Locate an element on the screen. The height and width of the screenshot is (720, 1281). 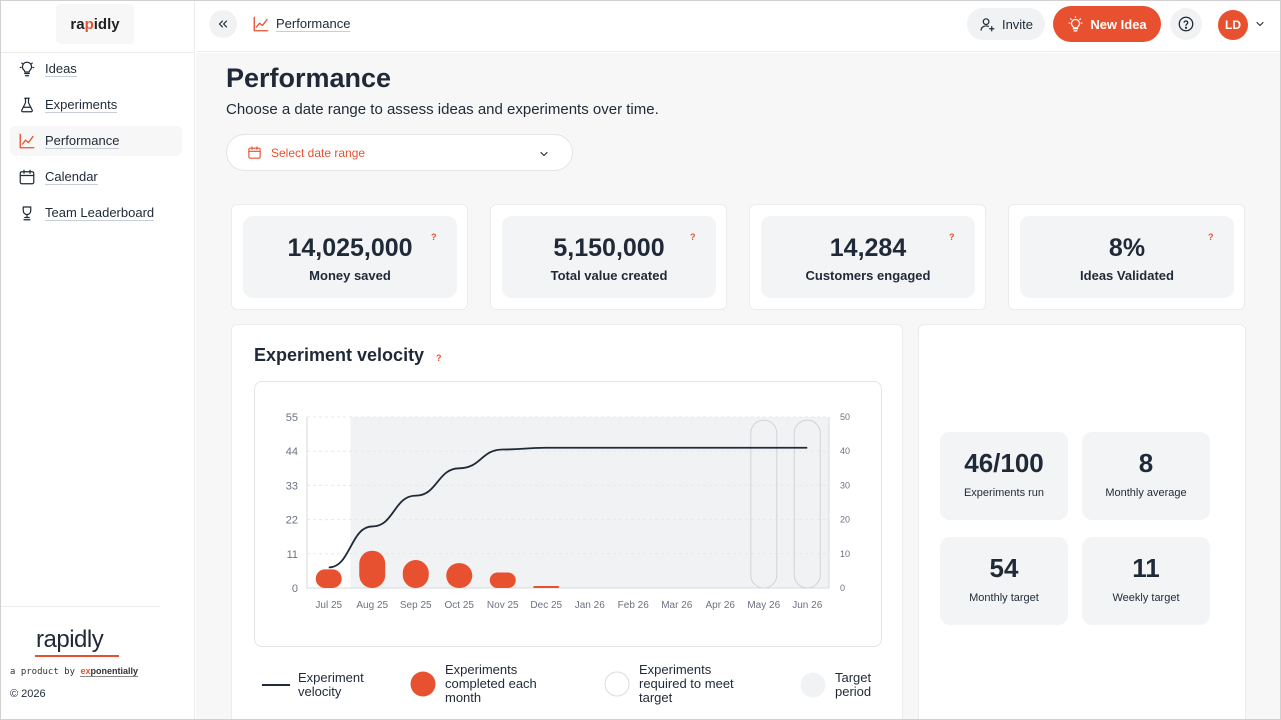
y-right-tick-label: 50 is located at coordinates (845, 417).